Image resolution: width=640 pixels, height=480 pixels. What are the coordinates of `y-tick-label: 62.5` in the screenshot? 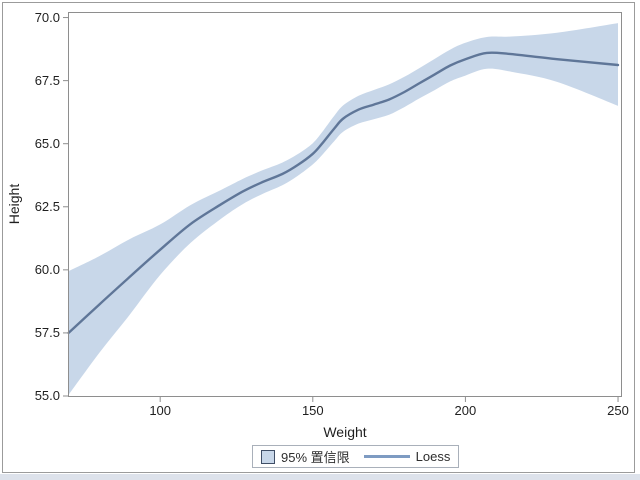 It's located at (47, 206).